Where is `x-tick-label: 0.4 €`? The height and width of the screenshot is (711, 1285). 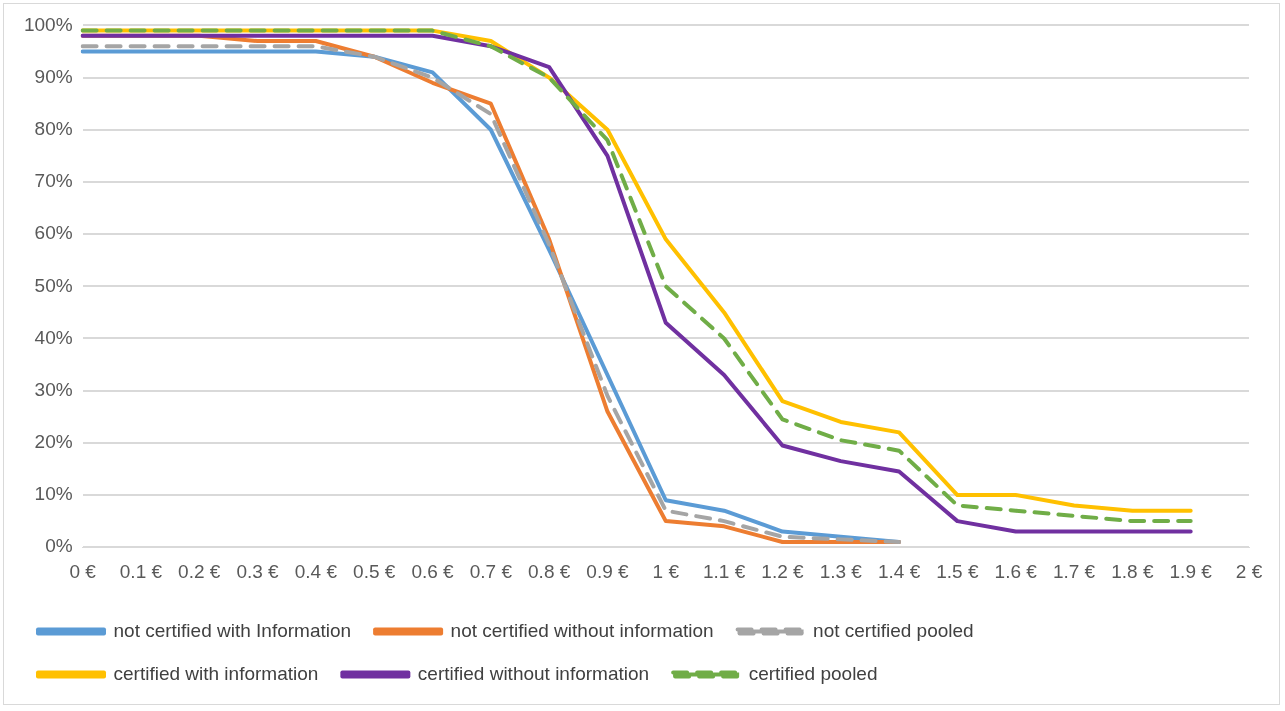 x-tick-label: 0.4 € is located at coordinates (316, 571).